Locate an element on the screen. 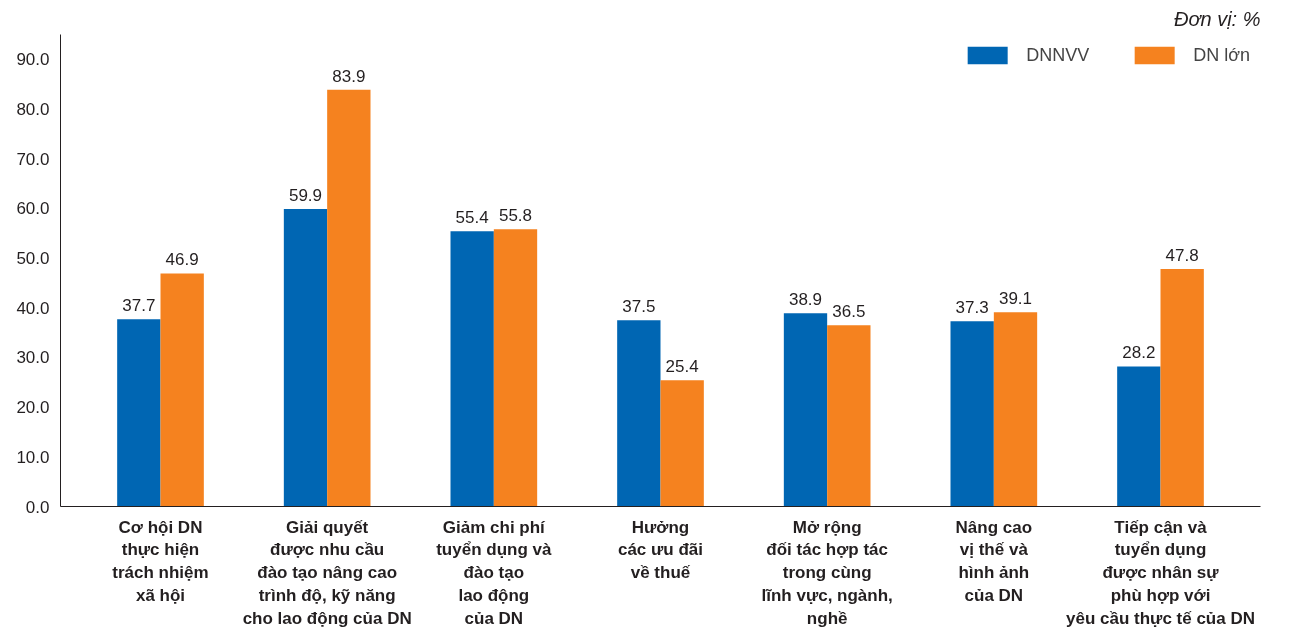 The width and height of the screenshot is (1294, 644). data-label: 39.1 is located at coordinates (1015, 299).